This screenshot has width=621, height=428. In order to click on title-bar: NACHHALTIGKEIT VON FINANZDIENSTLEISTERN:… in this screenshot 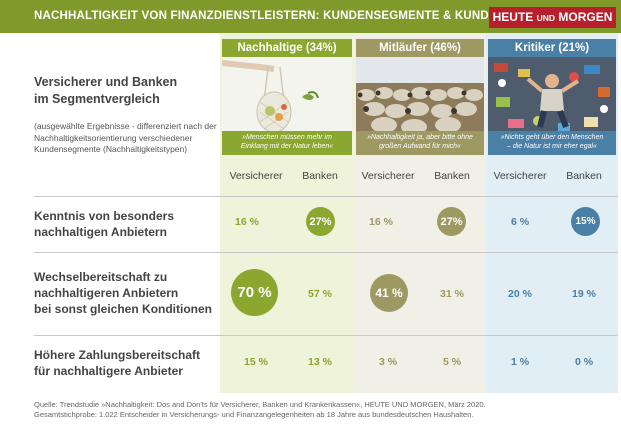, I will do `click(310, 16)`.